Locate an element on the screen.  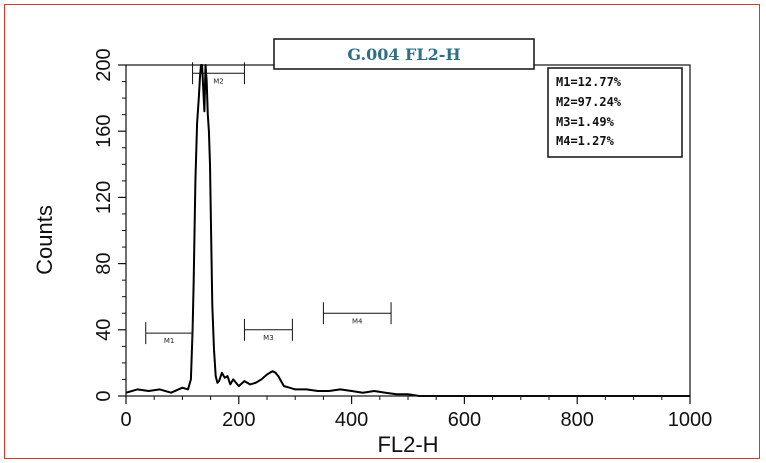
x-tick-label-1000: 1000 is located at coordinates (690, 420).